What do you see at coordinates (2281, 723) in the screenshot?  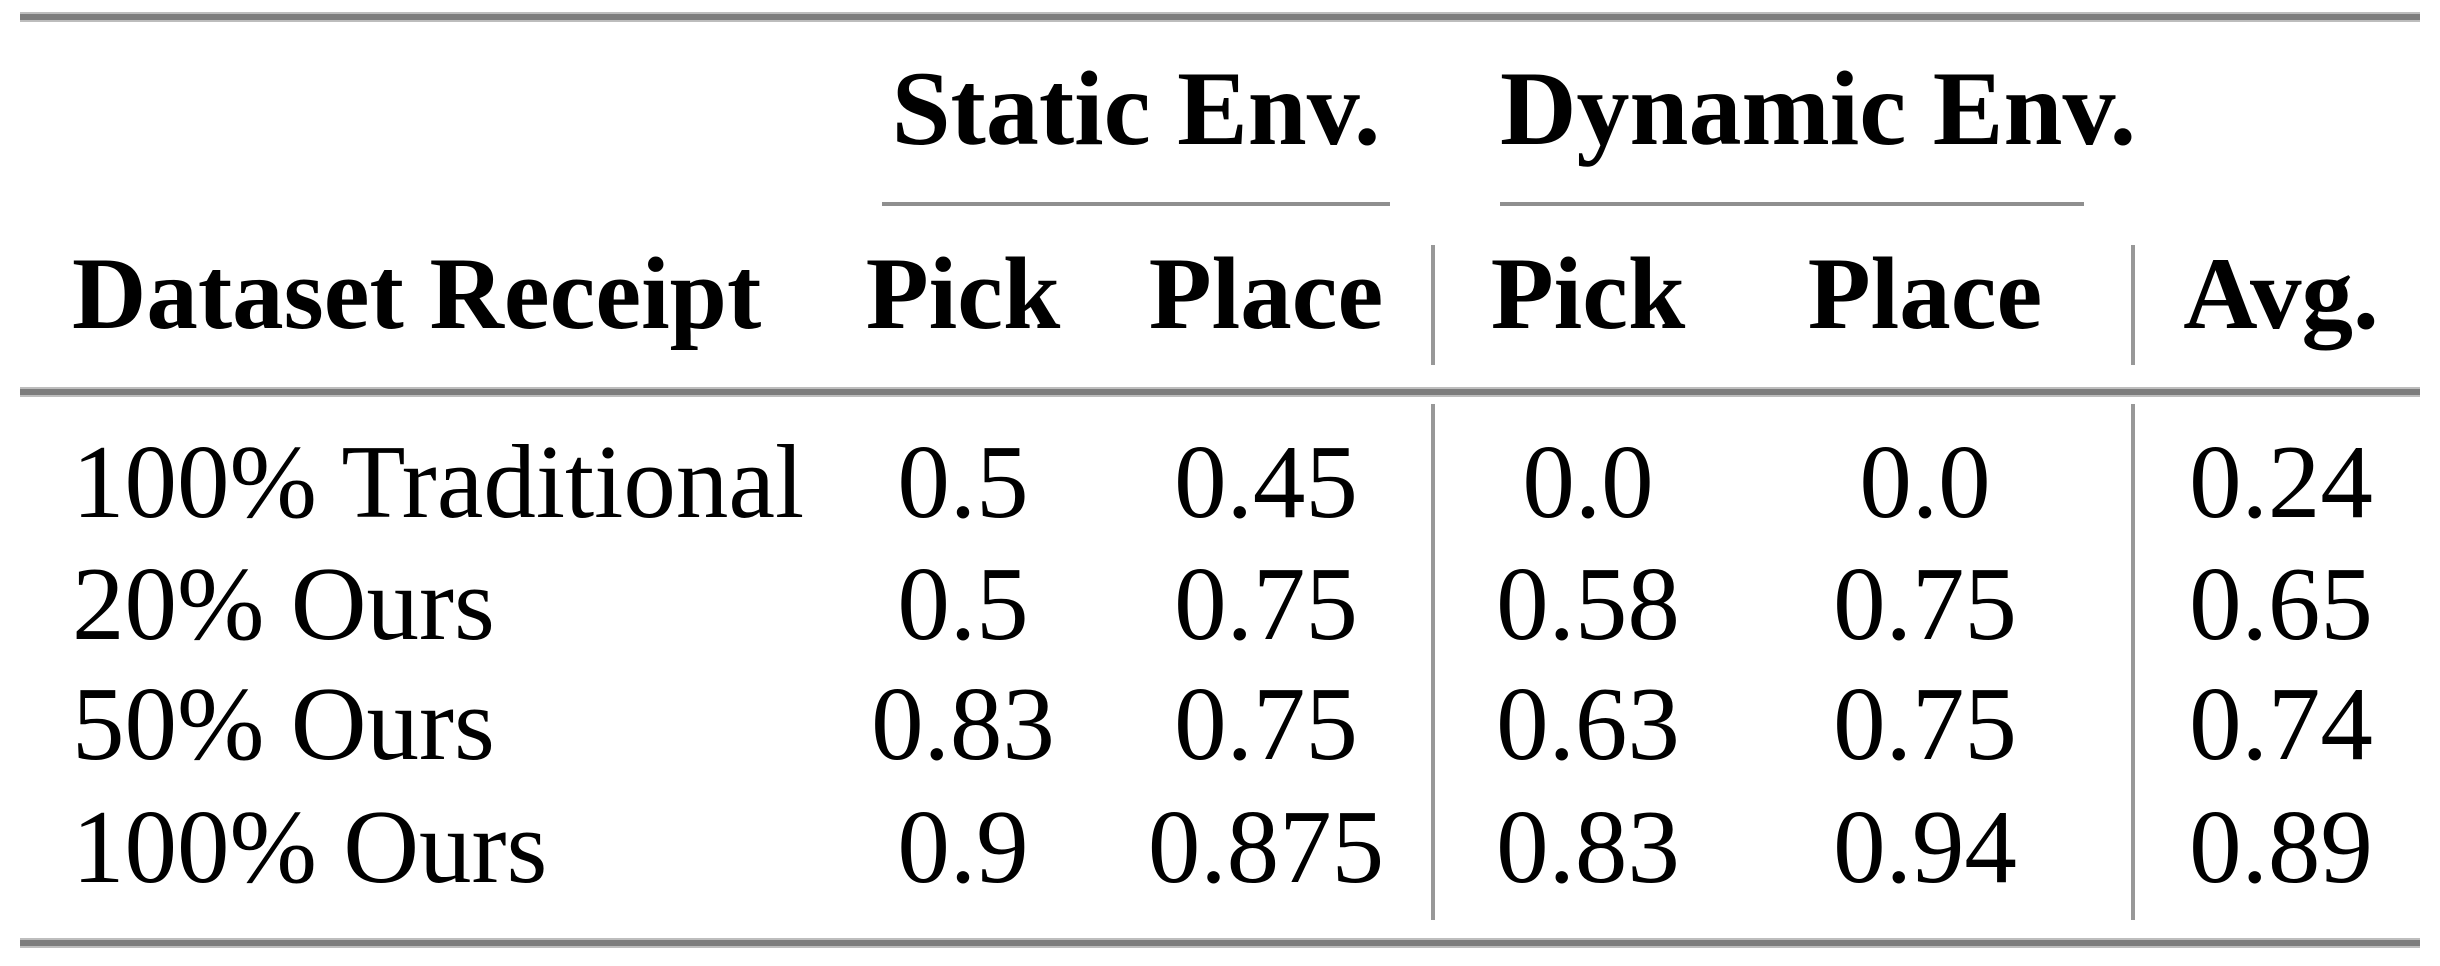 I see `cell-avg: 0.74` at bounding box center [2281, 723].